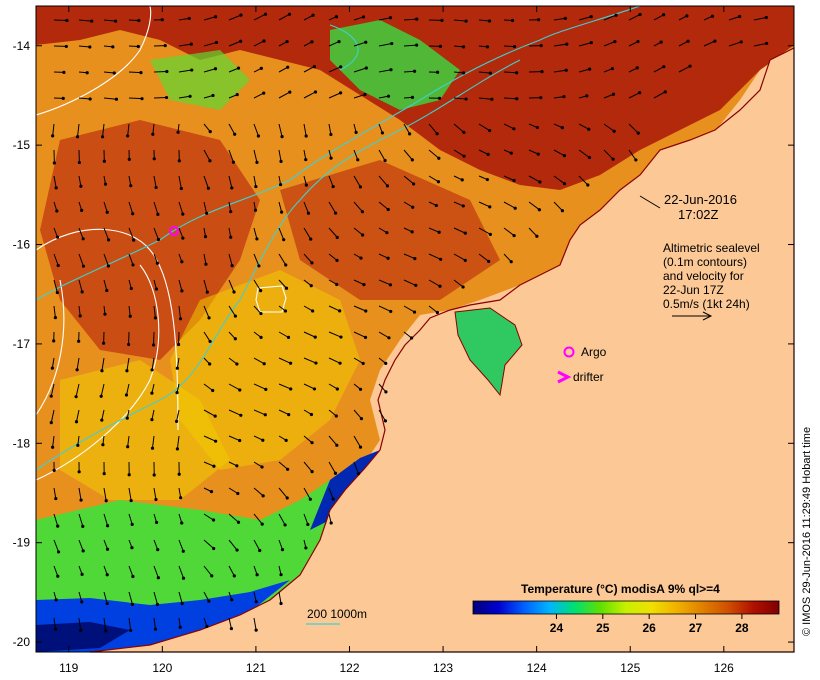 This screenshot has height=680, width=820. I want to click on x-tick-label: 125, so click(630, 668).